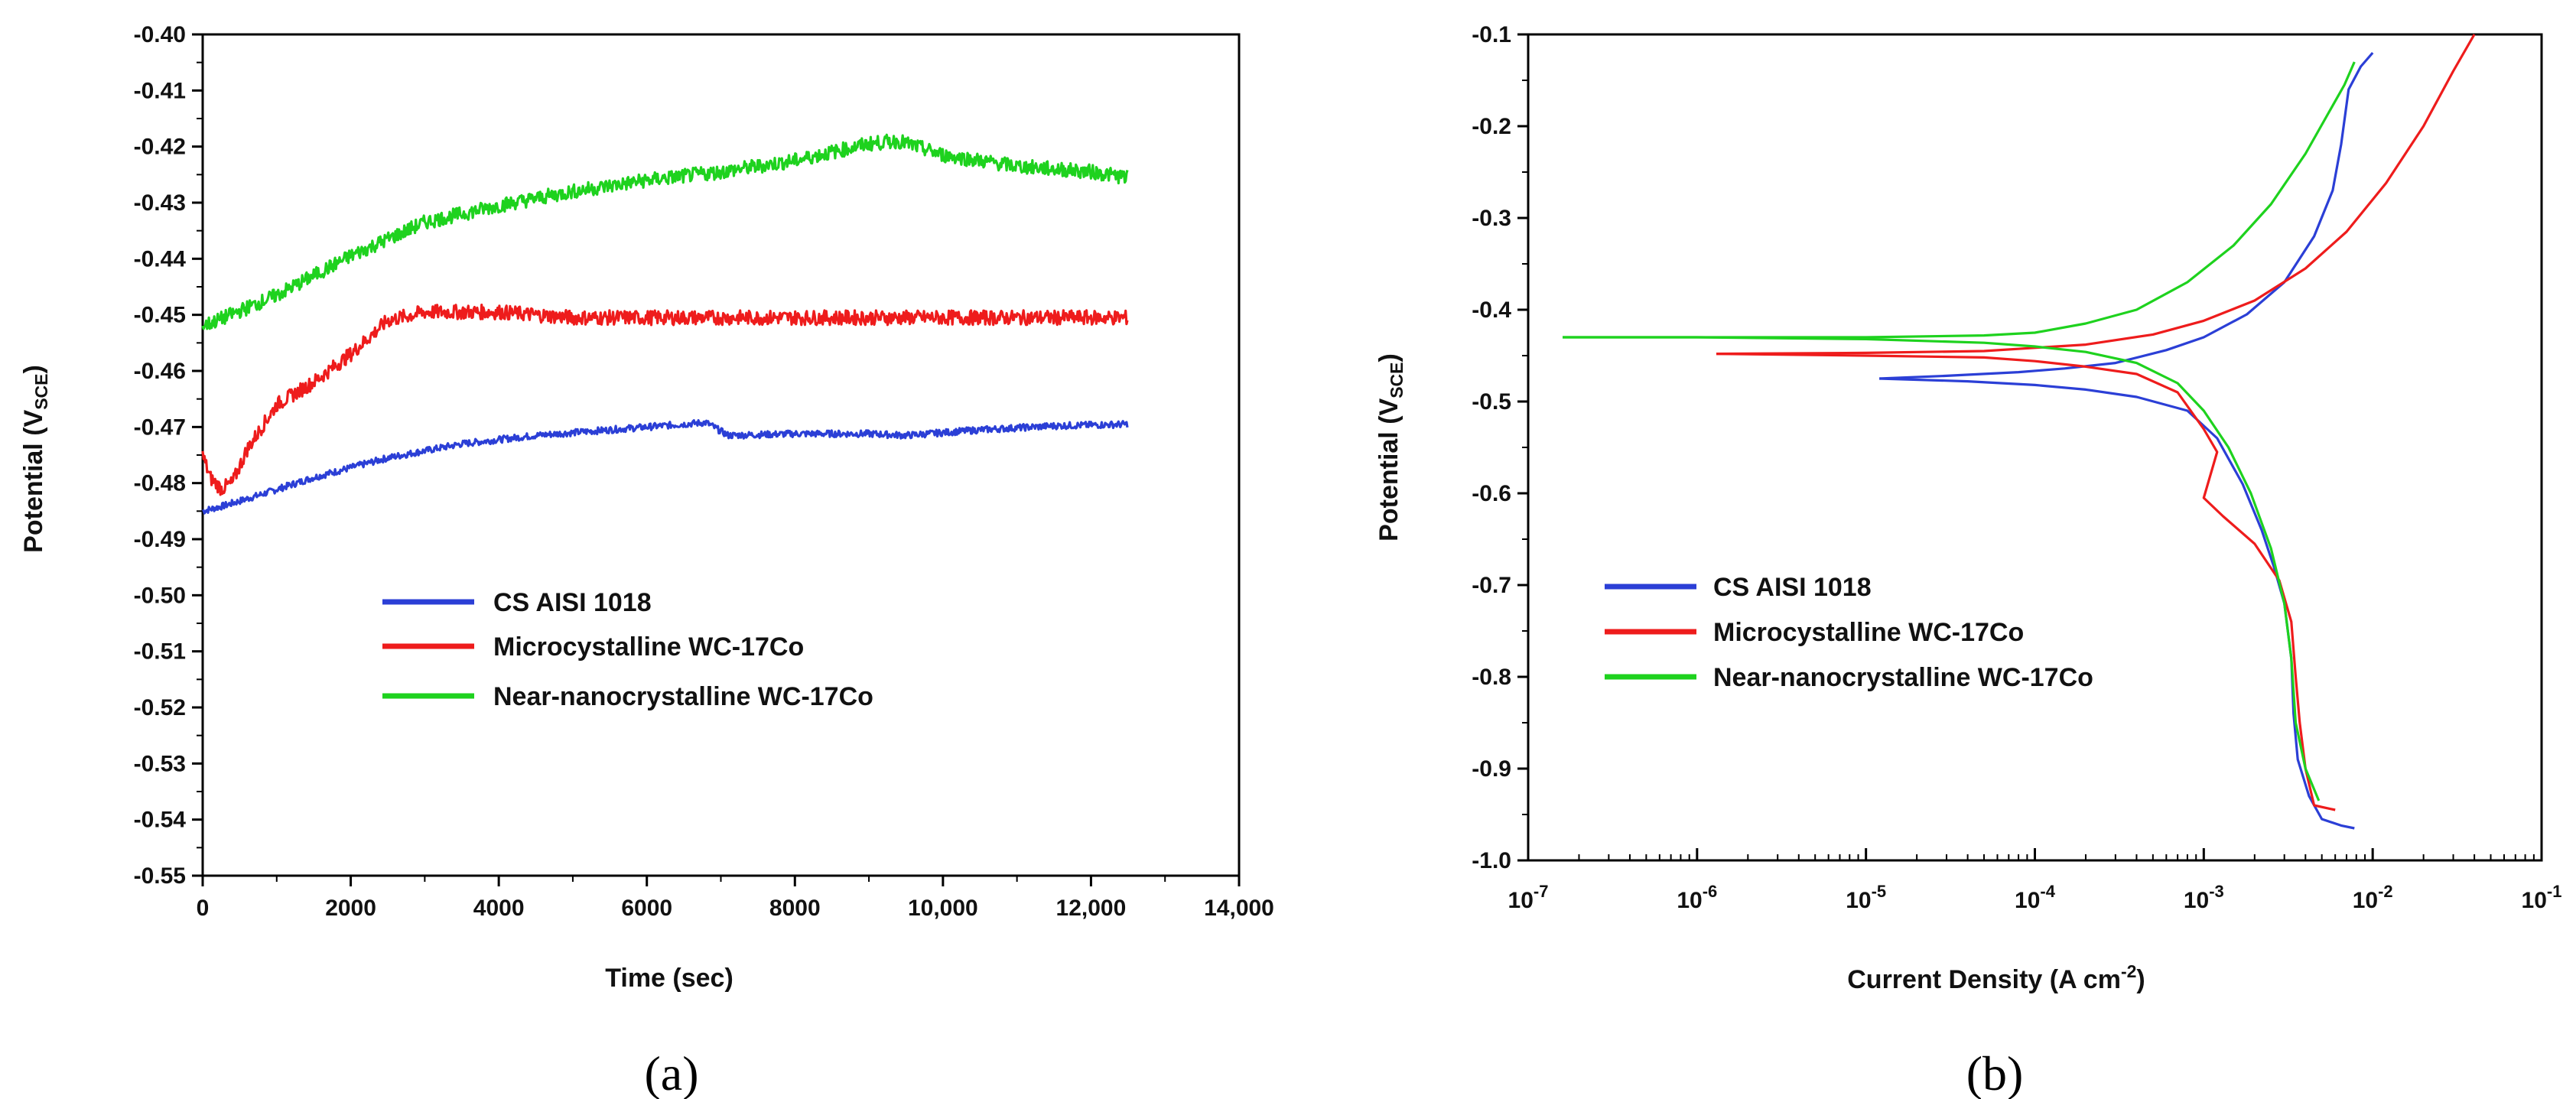 Image resolution: width=2576 pixels, height=1099 pixels. Describe the element at coordinates (160, 595) in the screenshot. I see `chart-a-ytick-label: -0.50` at that location.